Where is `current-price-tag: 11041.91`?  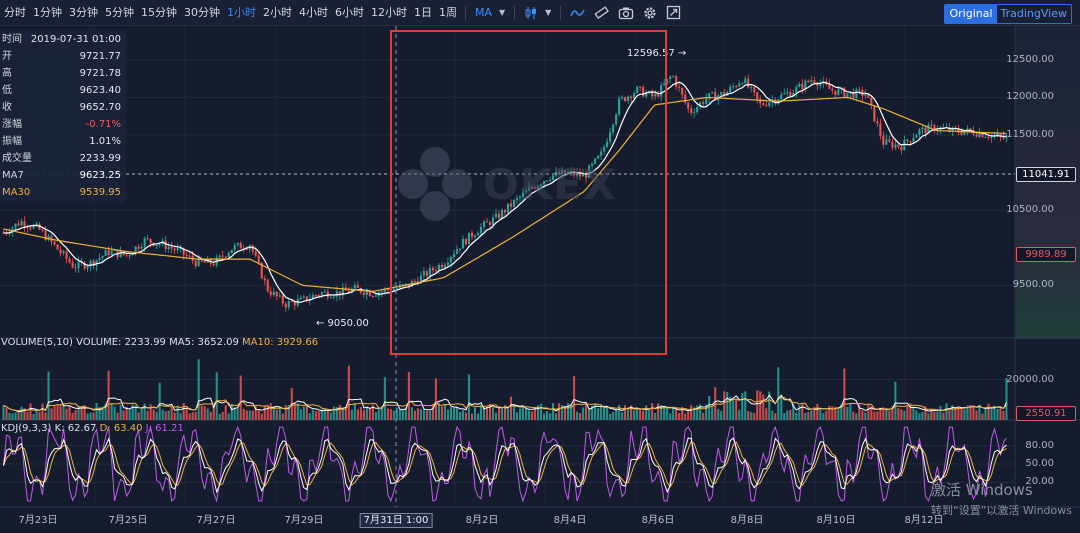
current-price-tag: 11041.91 is located at coordinates (1046, 174).